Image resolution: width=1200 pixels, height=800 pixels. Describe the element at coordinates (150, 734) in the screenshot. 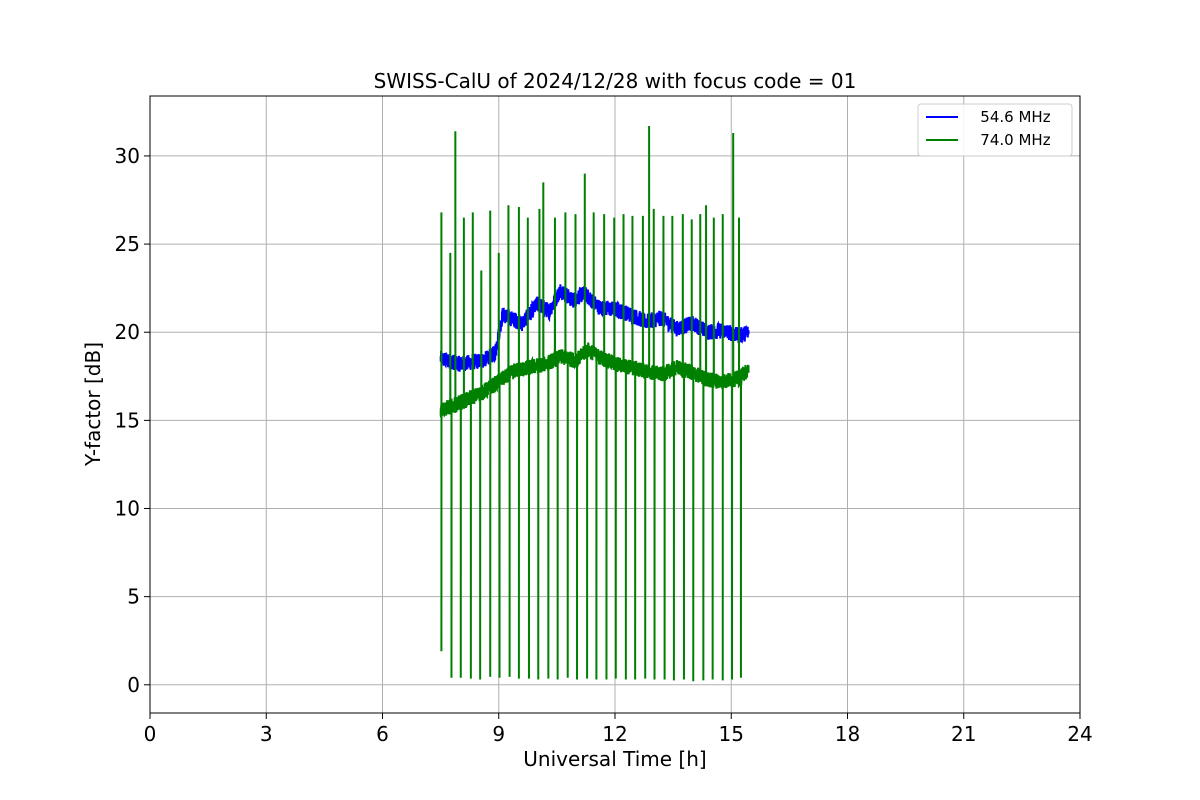

I see `x-tick-label: 0` at that location.